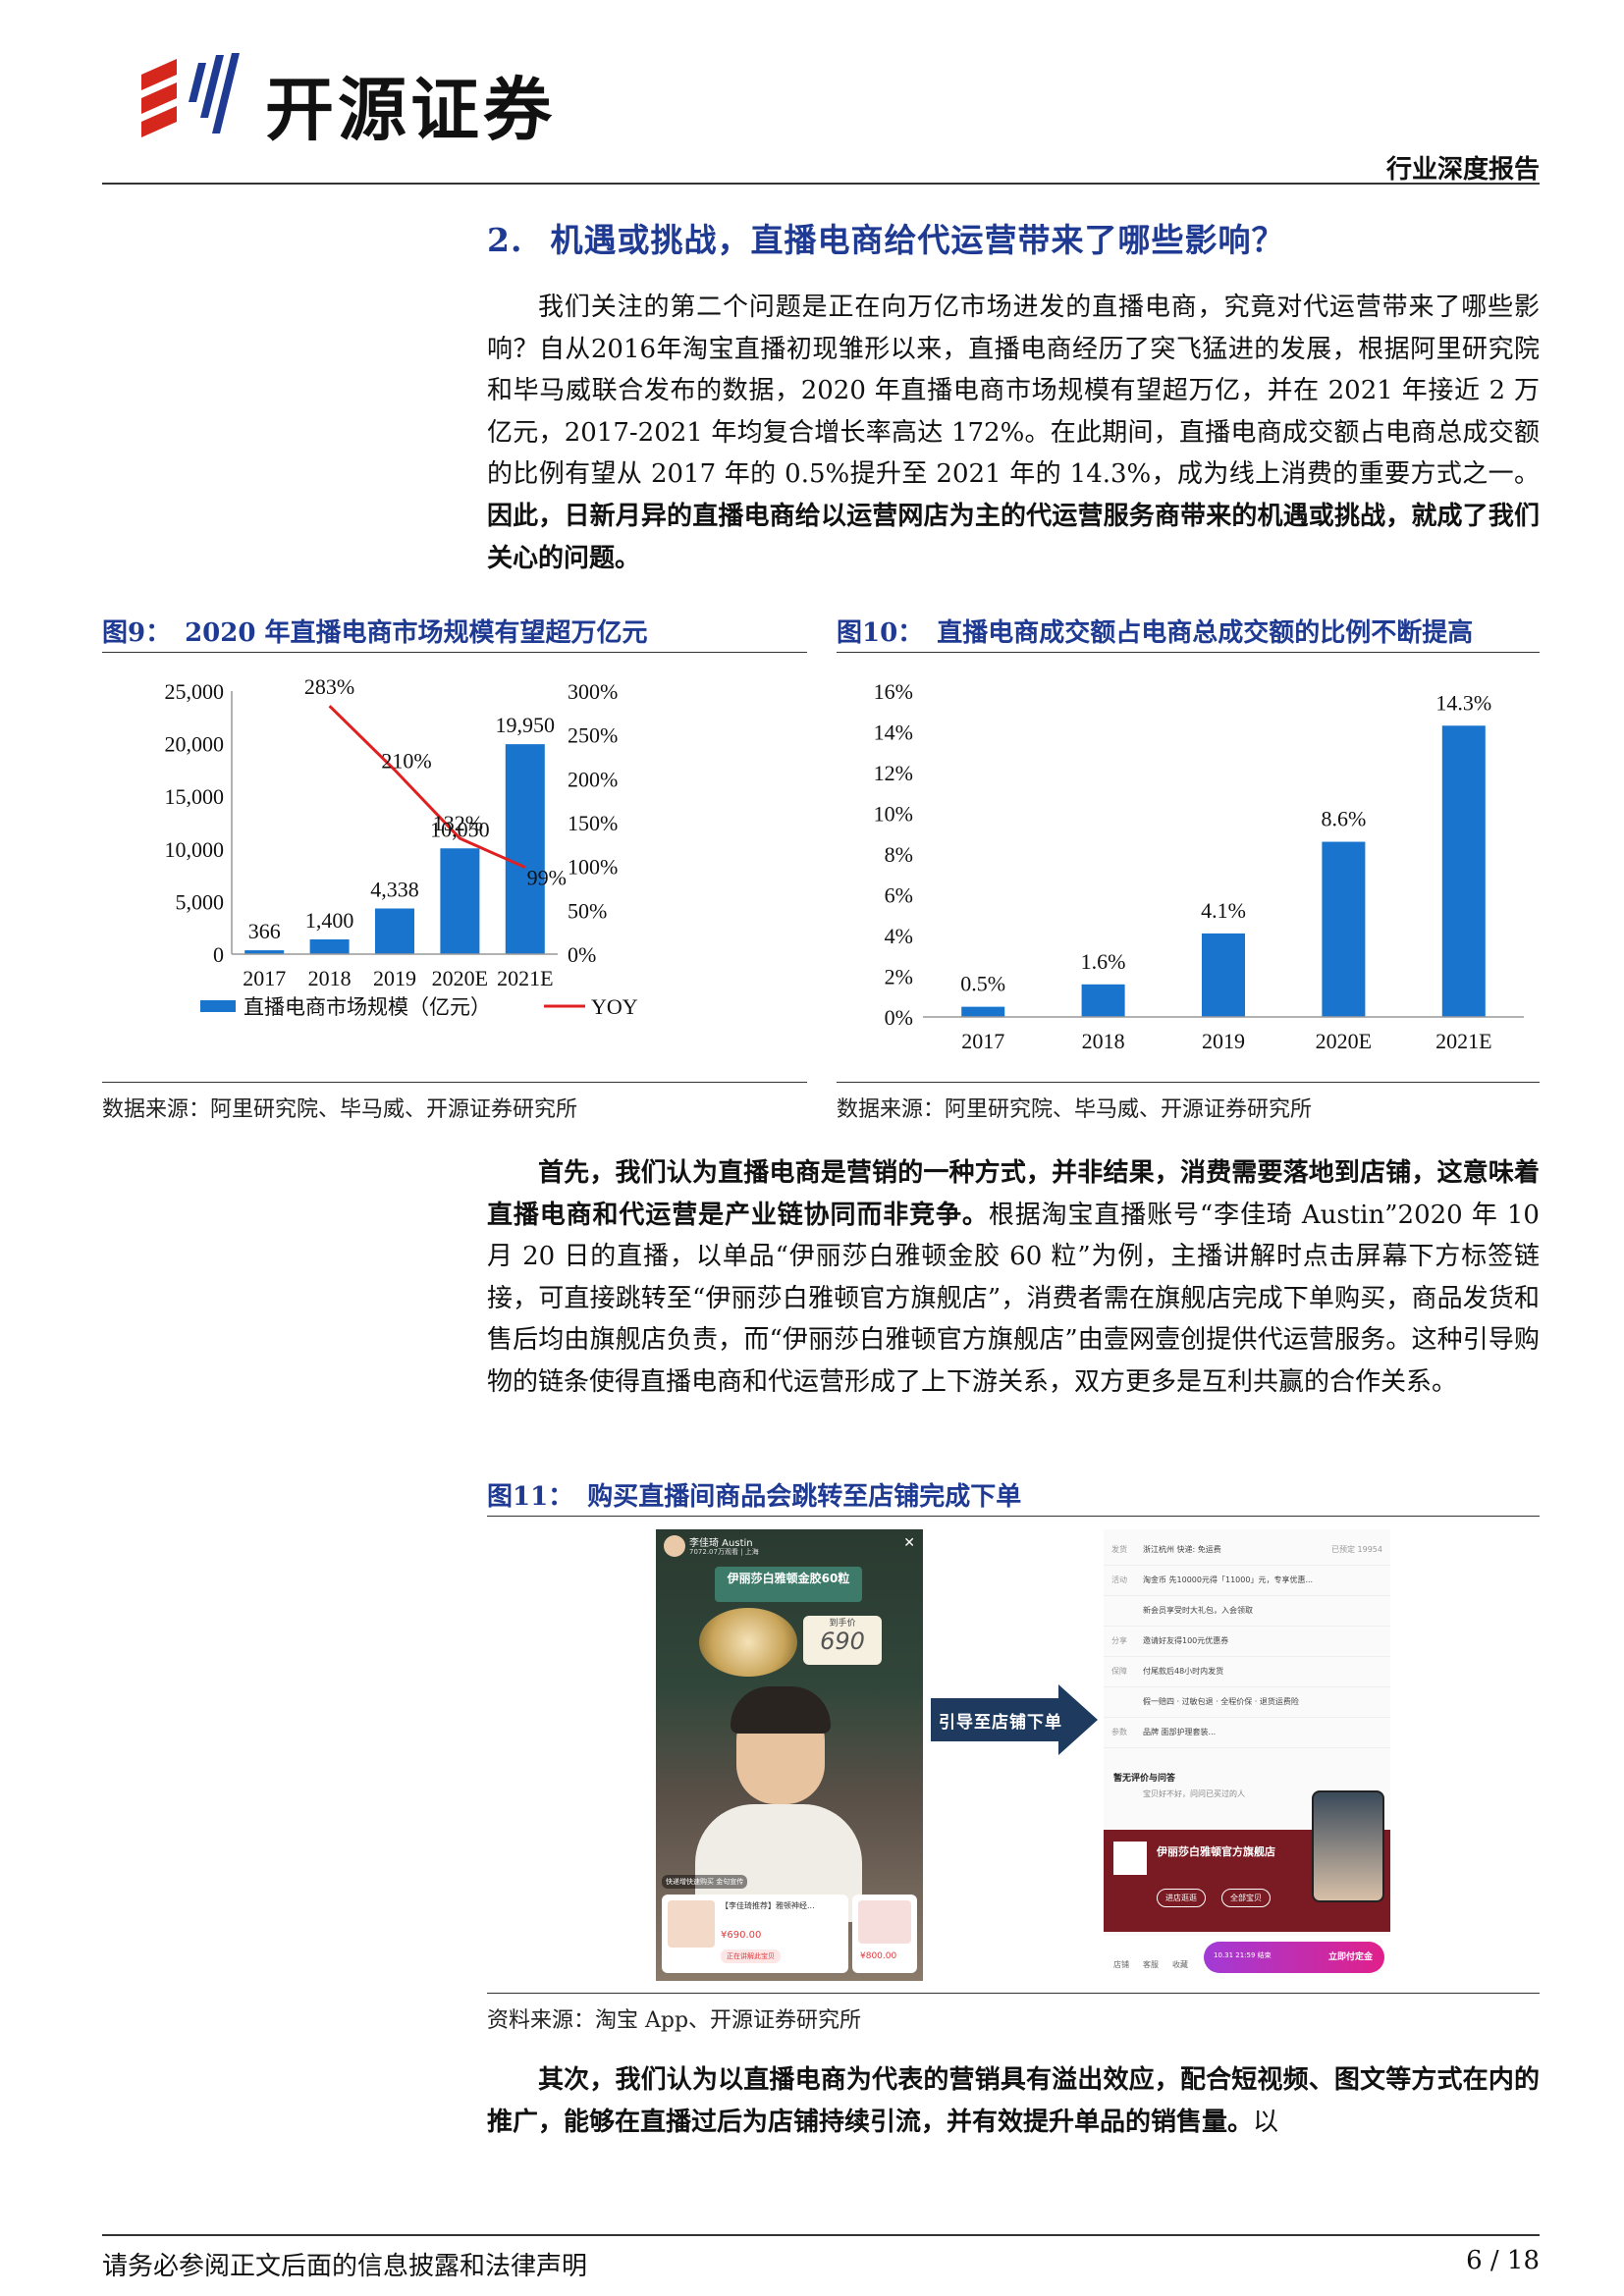  Describe the element at coordinates (1194, 1794) in the screenshot. I see `review-sub: 宝贝好不好，问问已买过的人` at that location.